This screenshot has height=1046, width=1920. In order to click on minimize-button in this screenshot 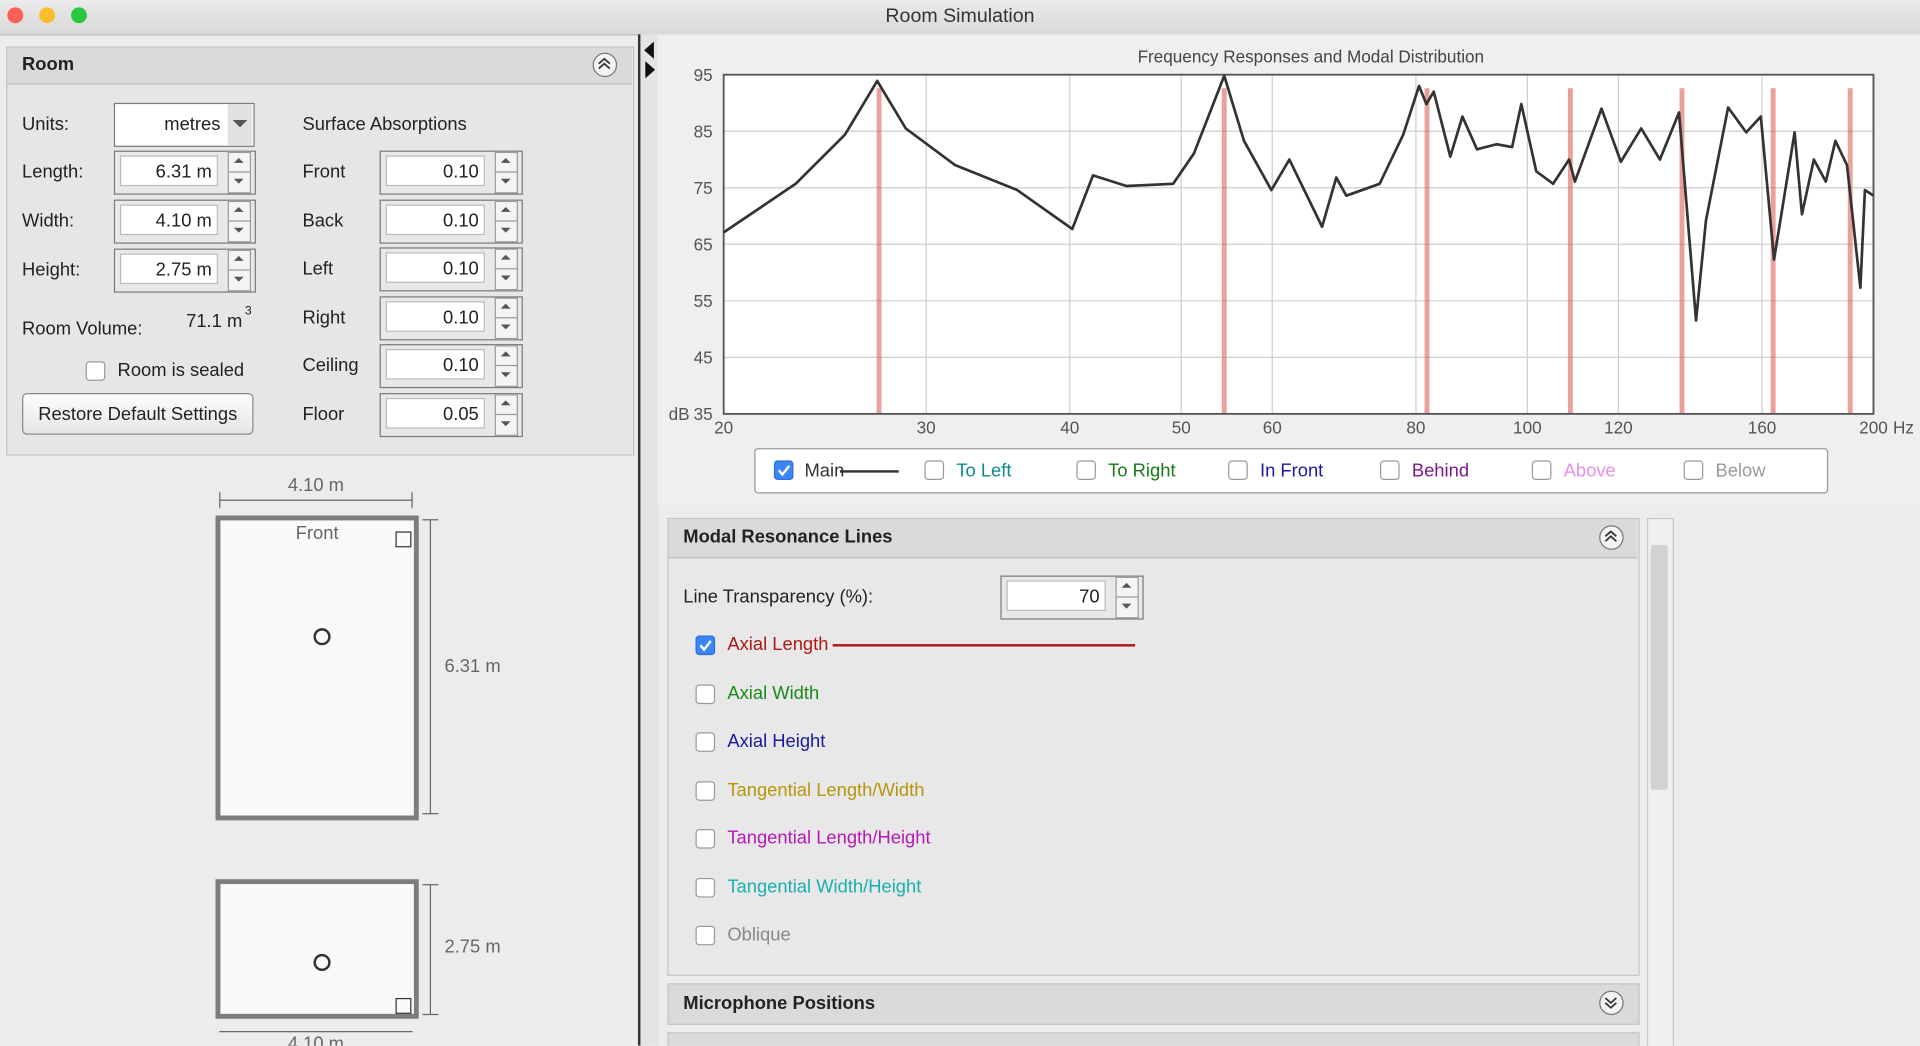, I will do `click(47, 15)`.